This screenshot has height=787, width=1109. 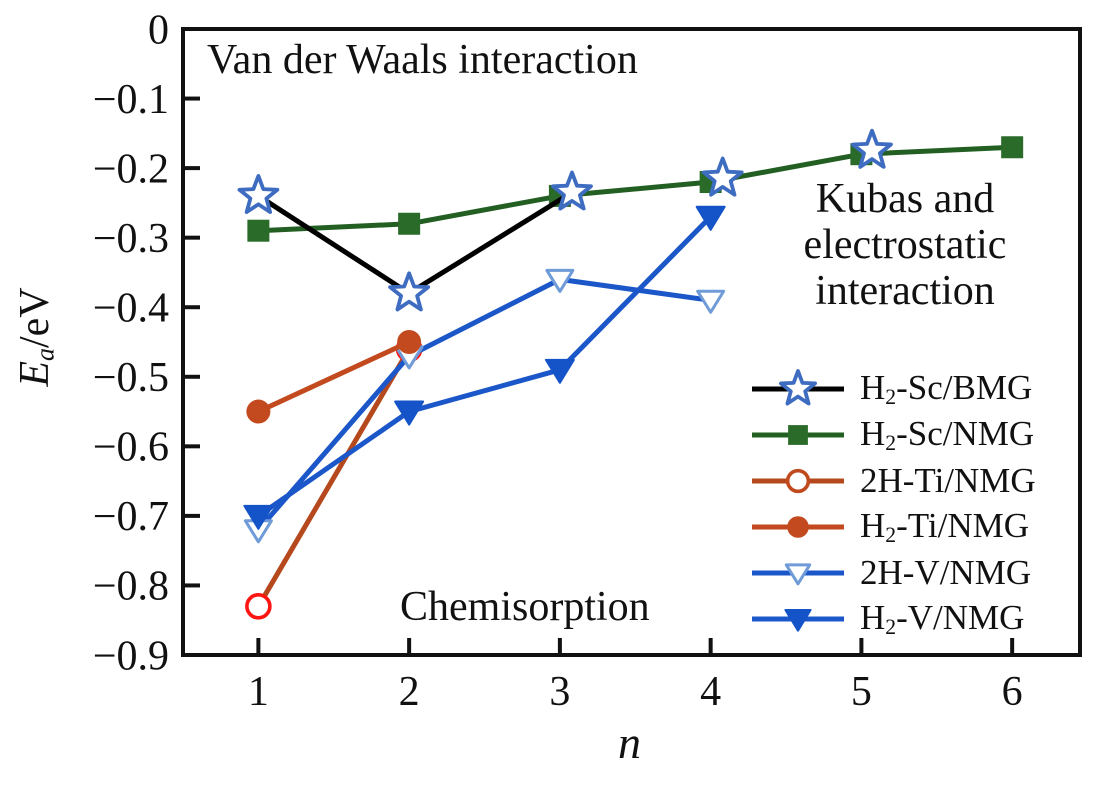 What do you see at coordinates (131, 309) in the screenshot?
I see `y-tick-label: −0.4` at bounding box center [131, 309].